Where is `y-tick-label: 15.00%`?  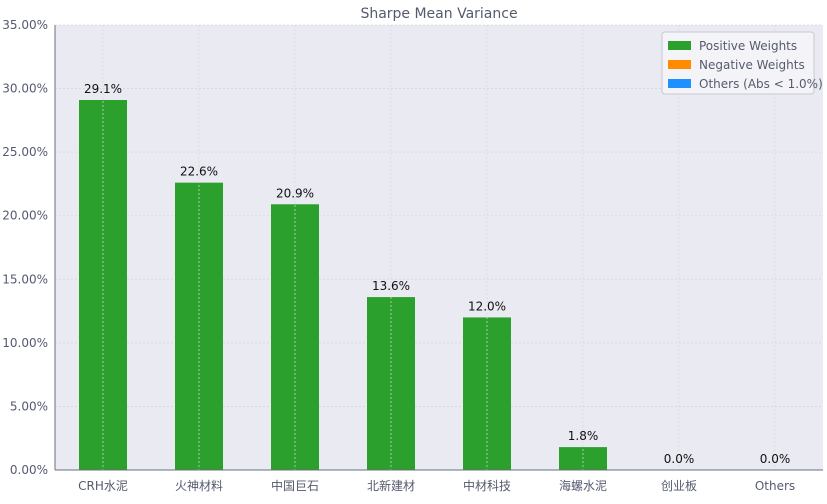 y-tick-label: 15.00% is located at coordinates (25, 279).